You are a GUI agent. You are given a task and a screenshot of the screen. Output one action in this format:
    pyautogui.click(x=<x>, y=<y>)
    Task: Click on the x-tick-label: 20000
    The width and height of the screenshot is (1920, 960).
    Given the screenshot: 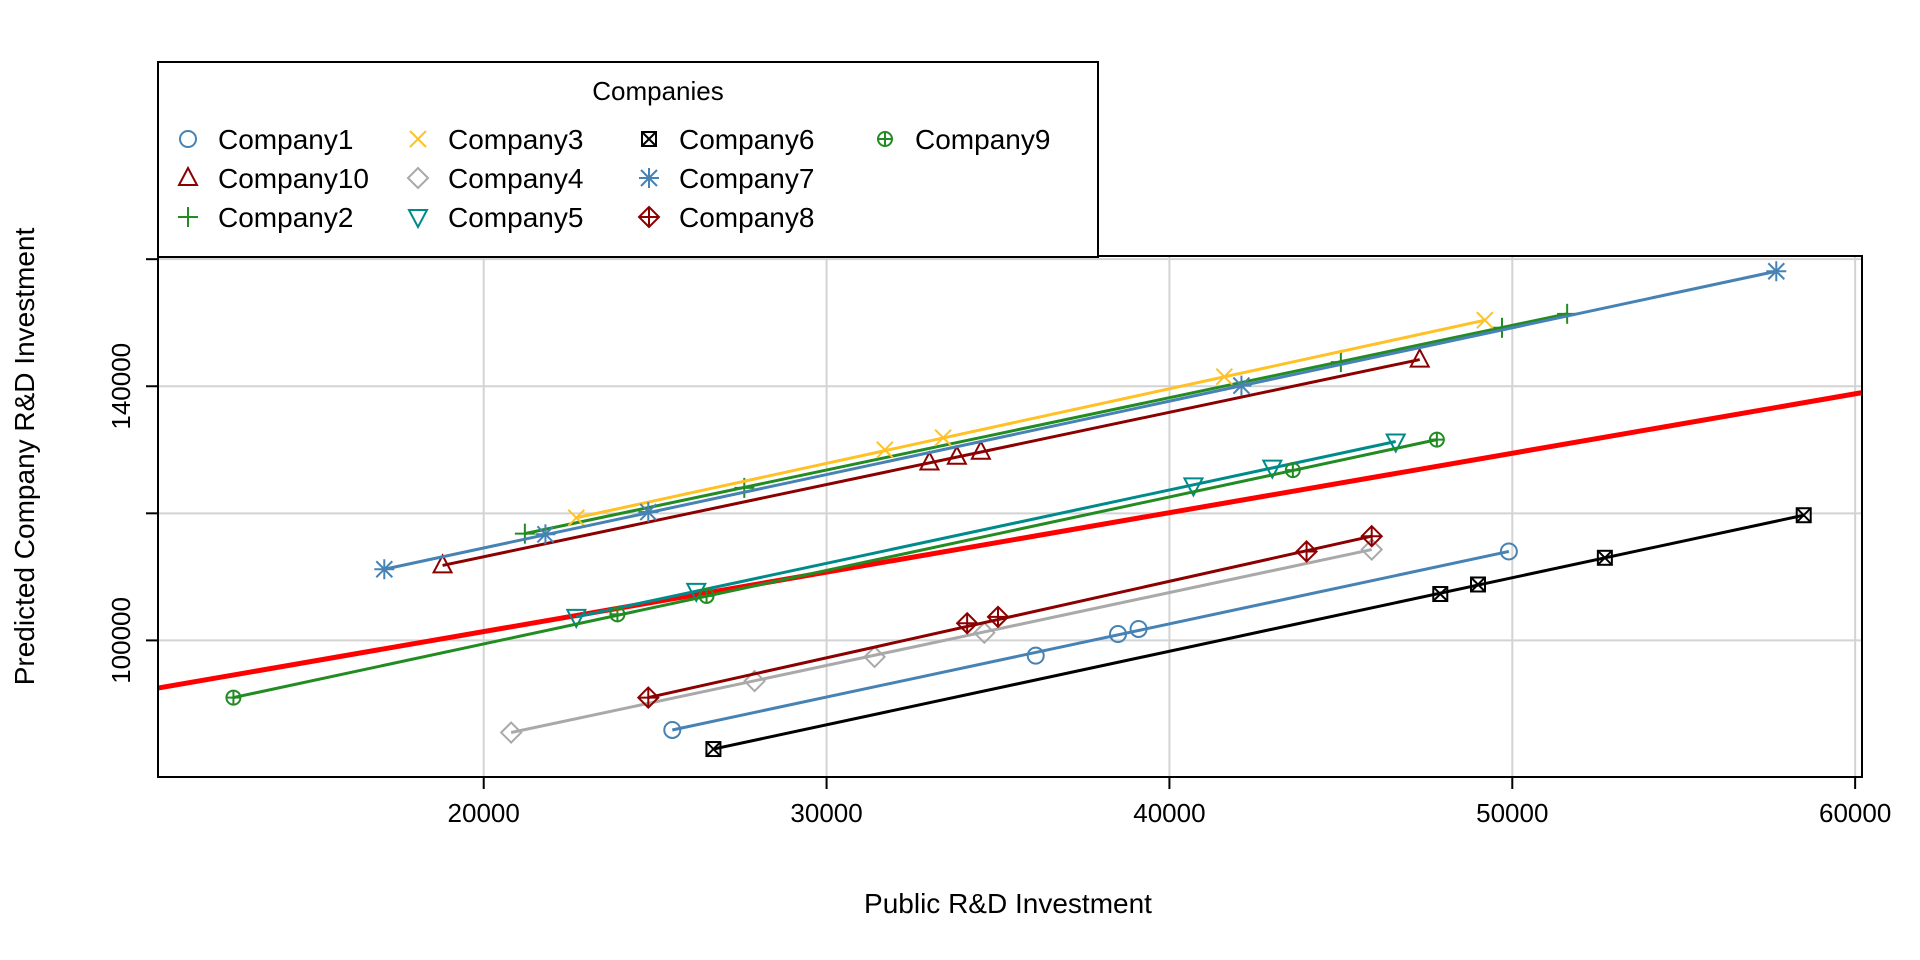 What is the action you would take?
    pyautogui.click(x=484, y=813)
    